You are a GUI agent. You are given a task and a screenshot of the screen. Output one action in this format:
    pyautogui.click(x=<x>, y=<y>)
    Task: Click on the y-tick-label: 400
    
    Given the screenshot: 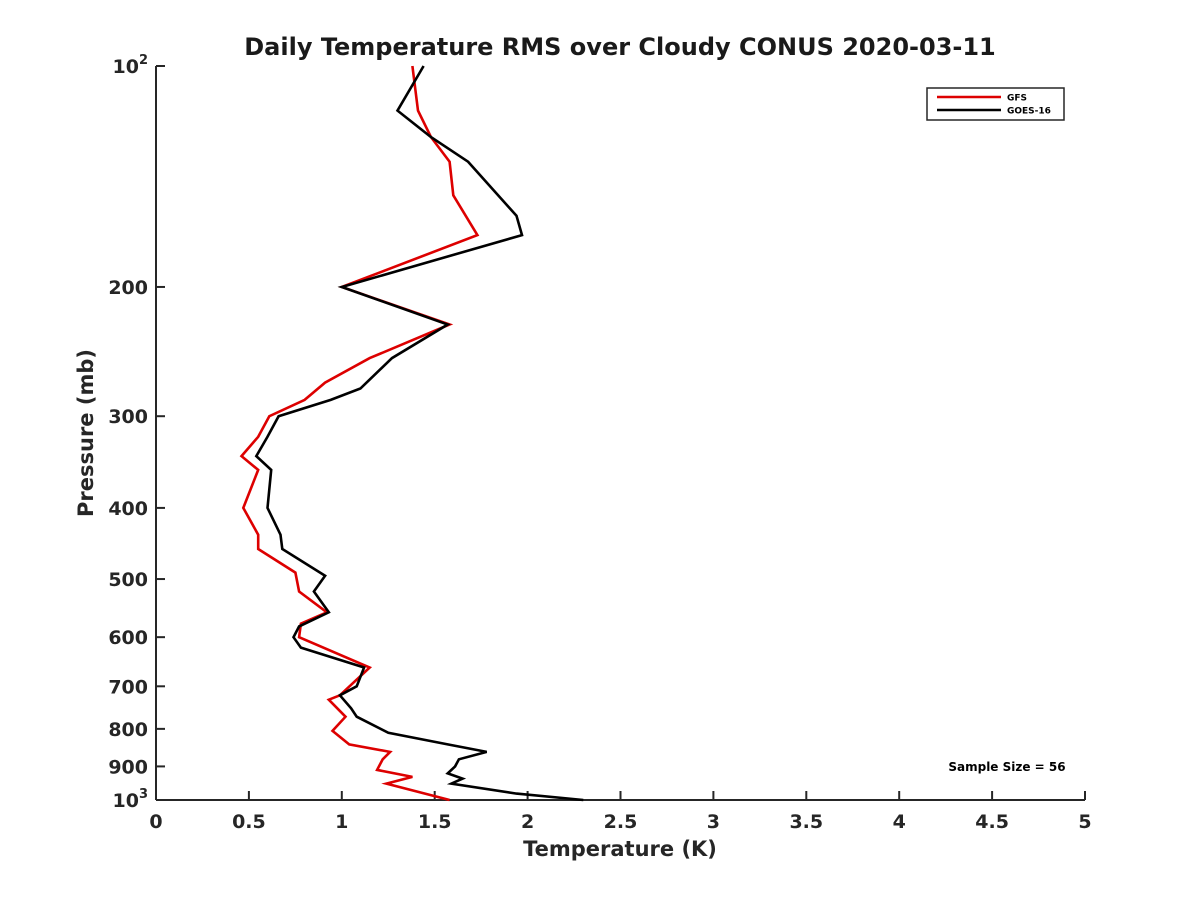 What is the action you would take?
    pyautogui.click(x=128, y=509)
    